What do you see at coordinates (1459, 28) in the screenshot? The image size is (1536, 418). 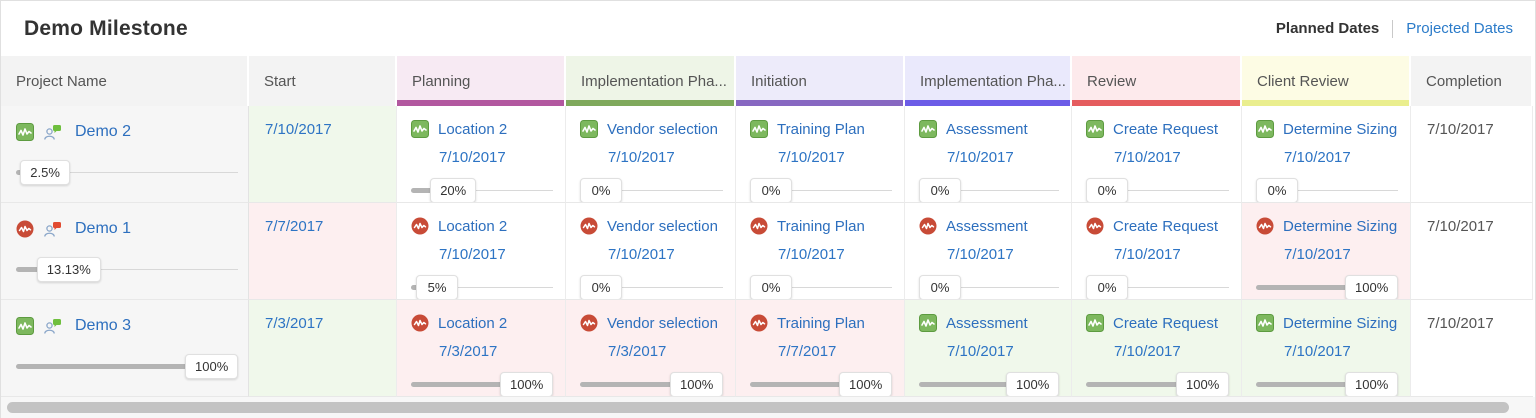 I see `projected-dates-tab: Projected Dates` at bounding box center [1459, 28].